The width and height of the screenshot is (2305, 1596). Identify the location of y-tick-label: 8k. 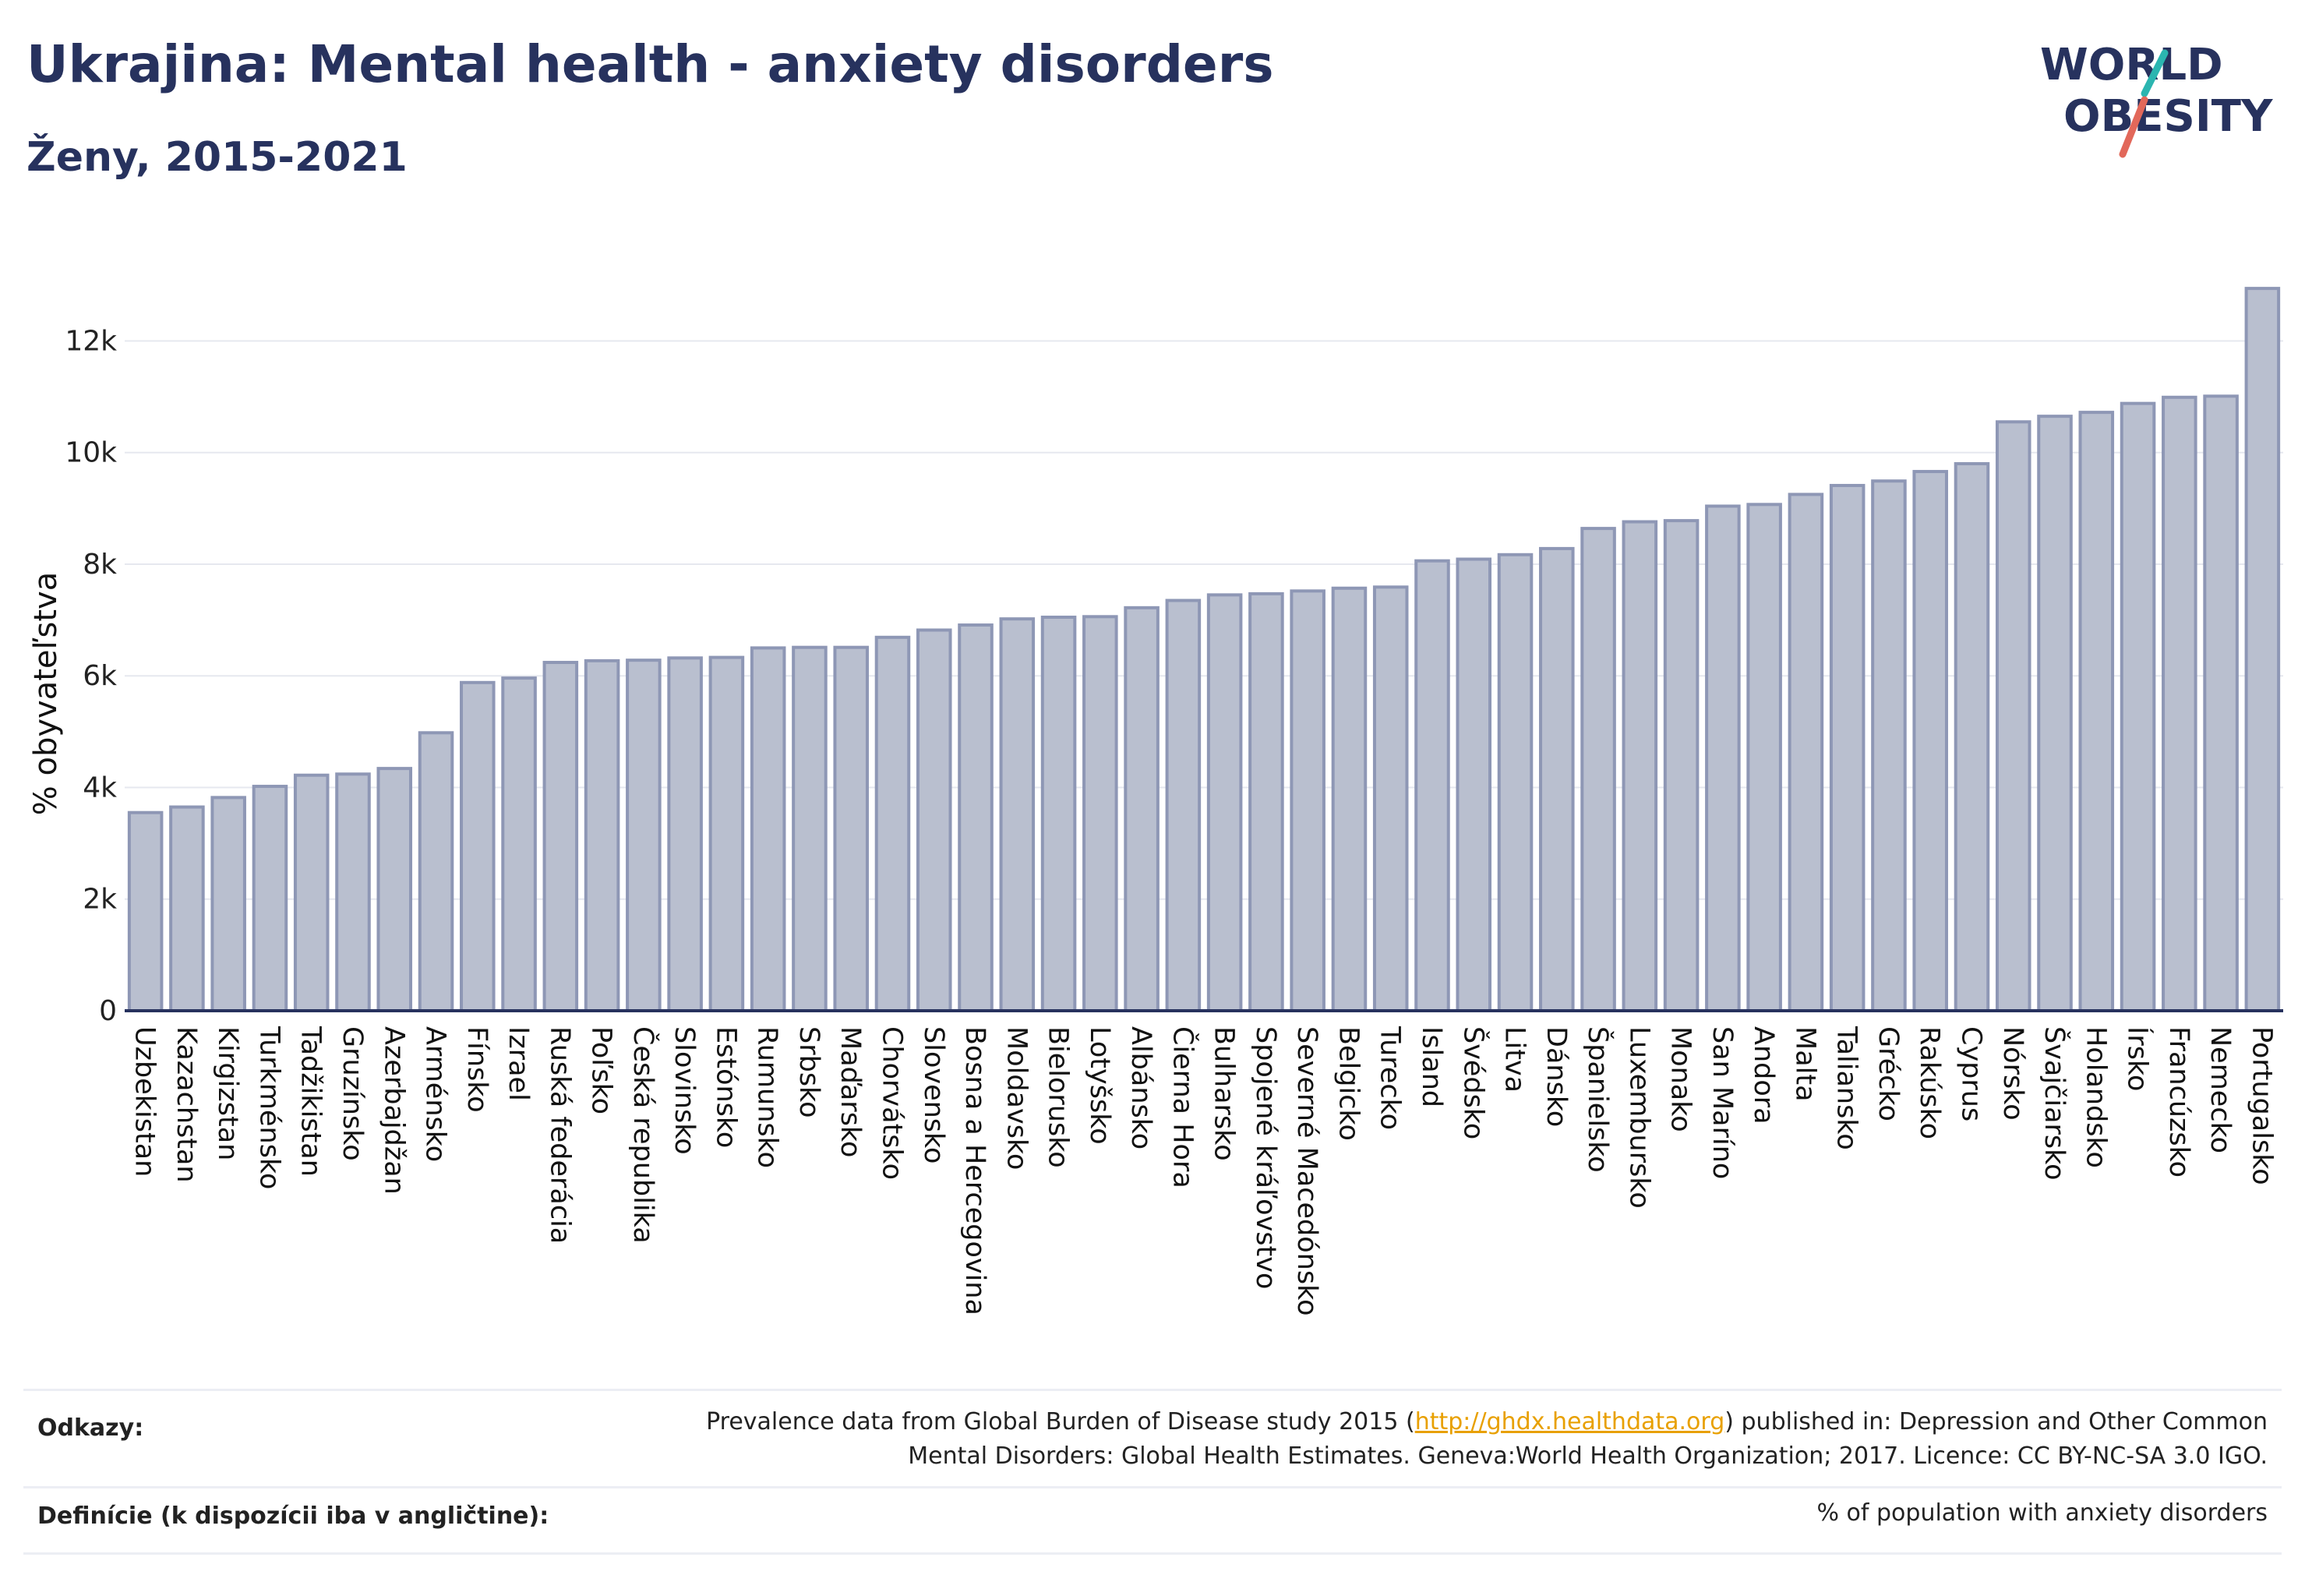
(100, 565).